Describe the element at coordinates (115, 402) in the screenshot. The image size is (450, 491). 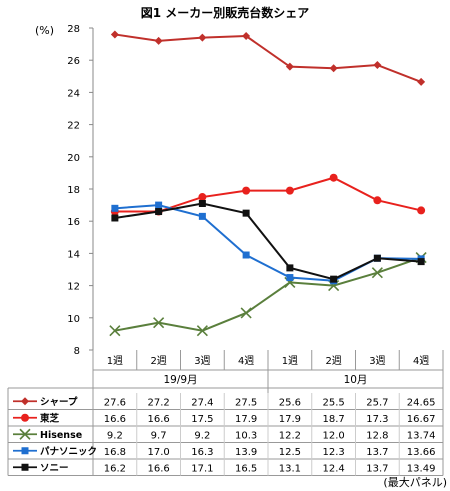
I see `table-value: 27.6` at that location.